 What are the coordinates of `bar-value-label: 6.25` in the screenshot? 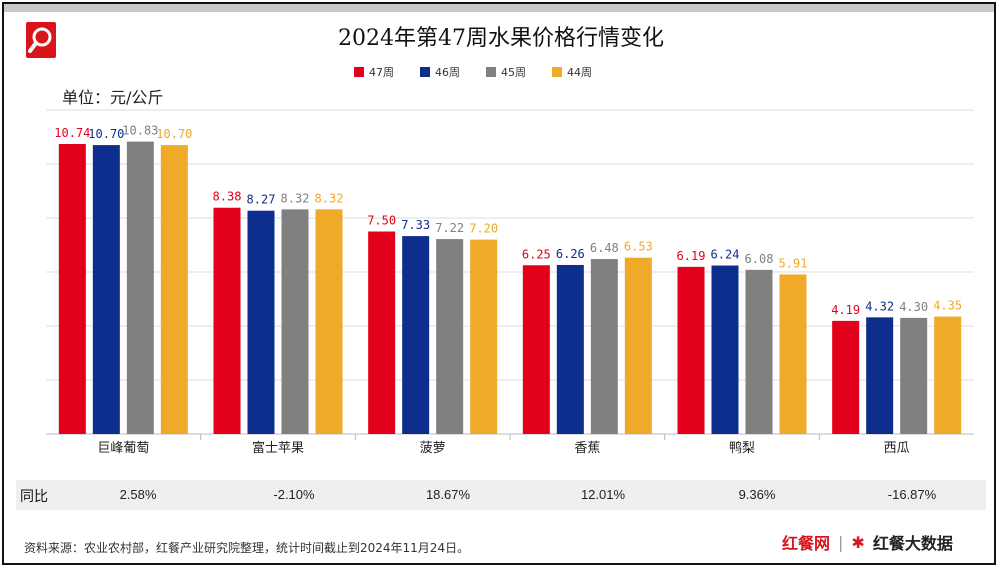 It's located at (536, 254).